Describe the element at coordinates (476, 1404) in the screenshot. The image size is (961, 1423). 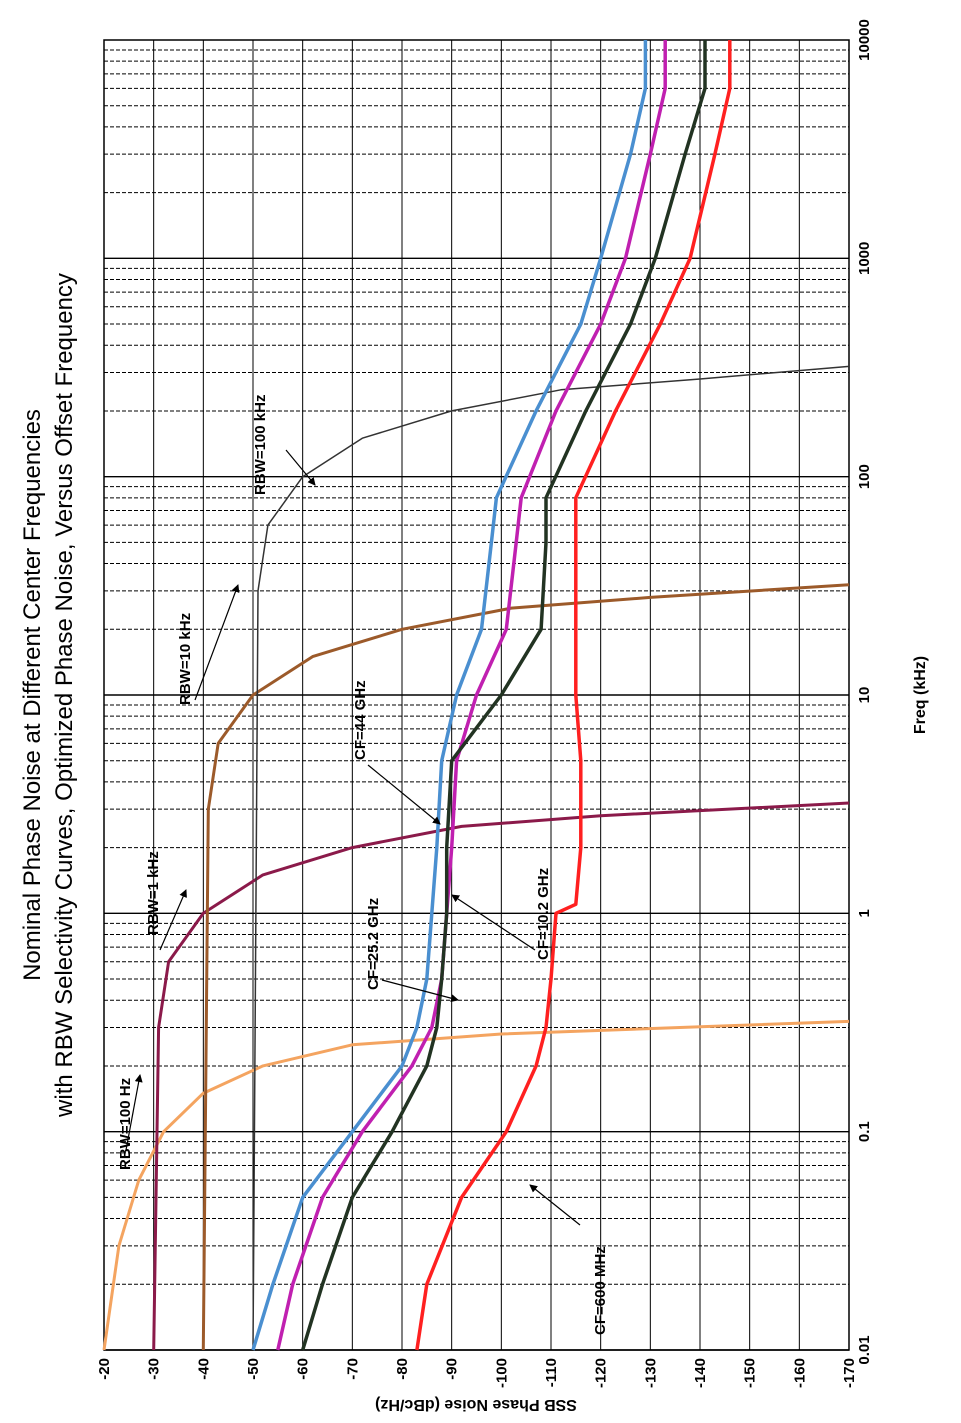
I see `y-axis-label: SSB Phase Noise (dBc/Hz)` at that location.